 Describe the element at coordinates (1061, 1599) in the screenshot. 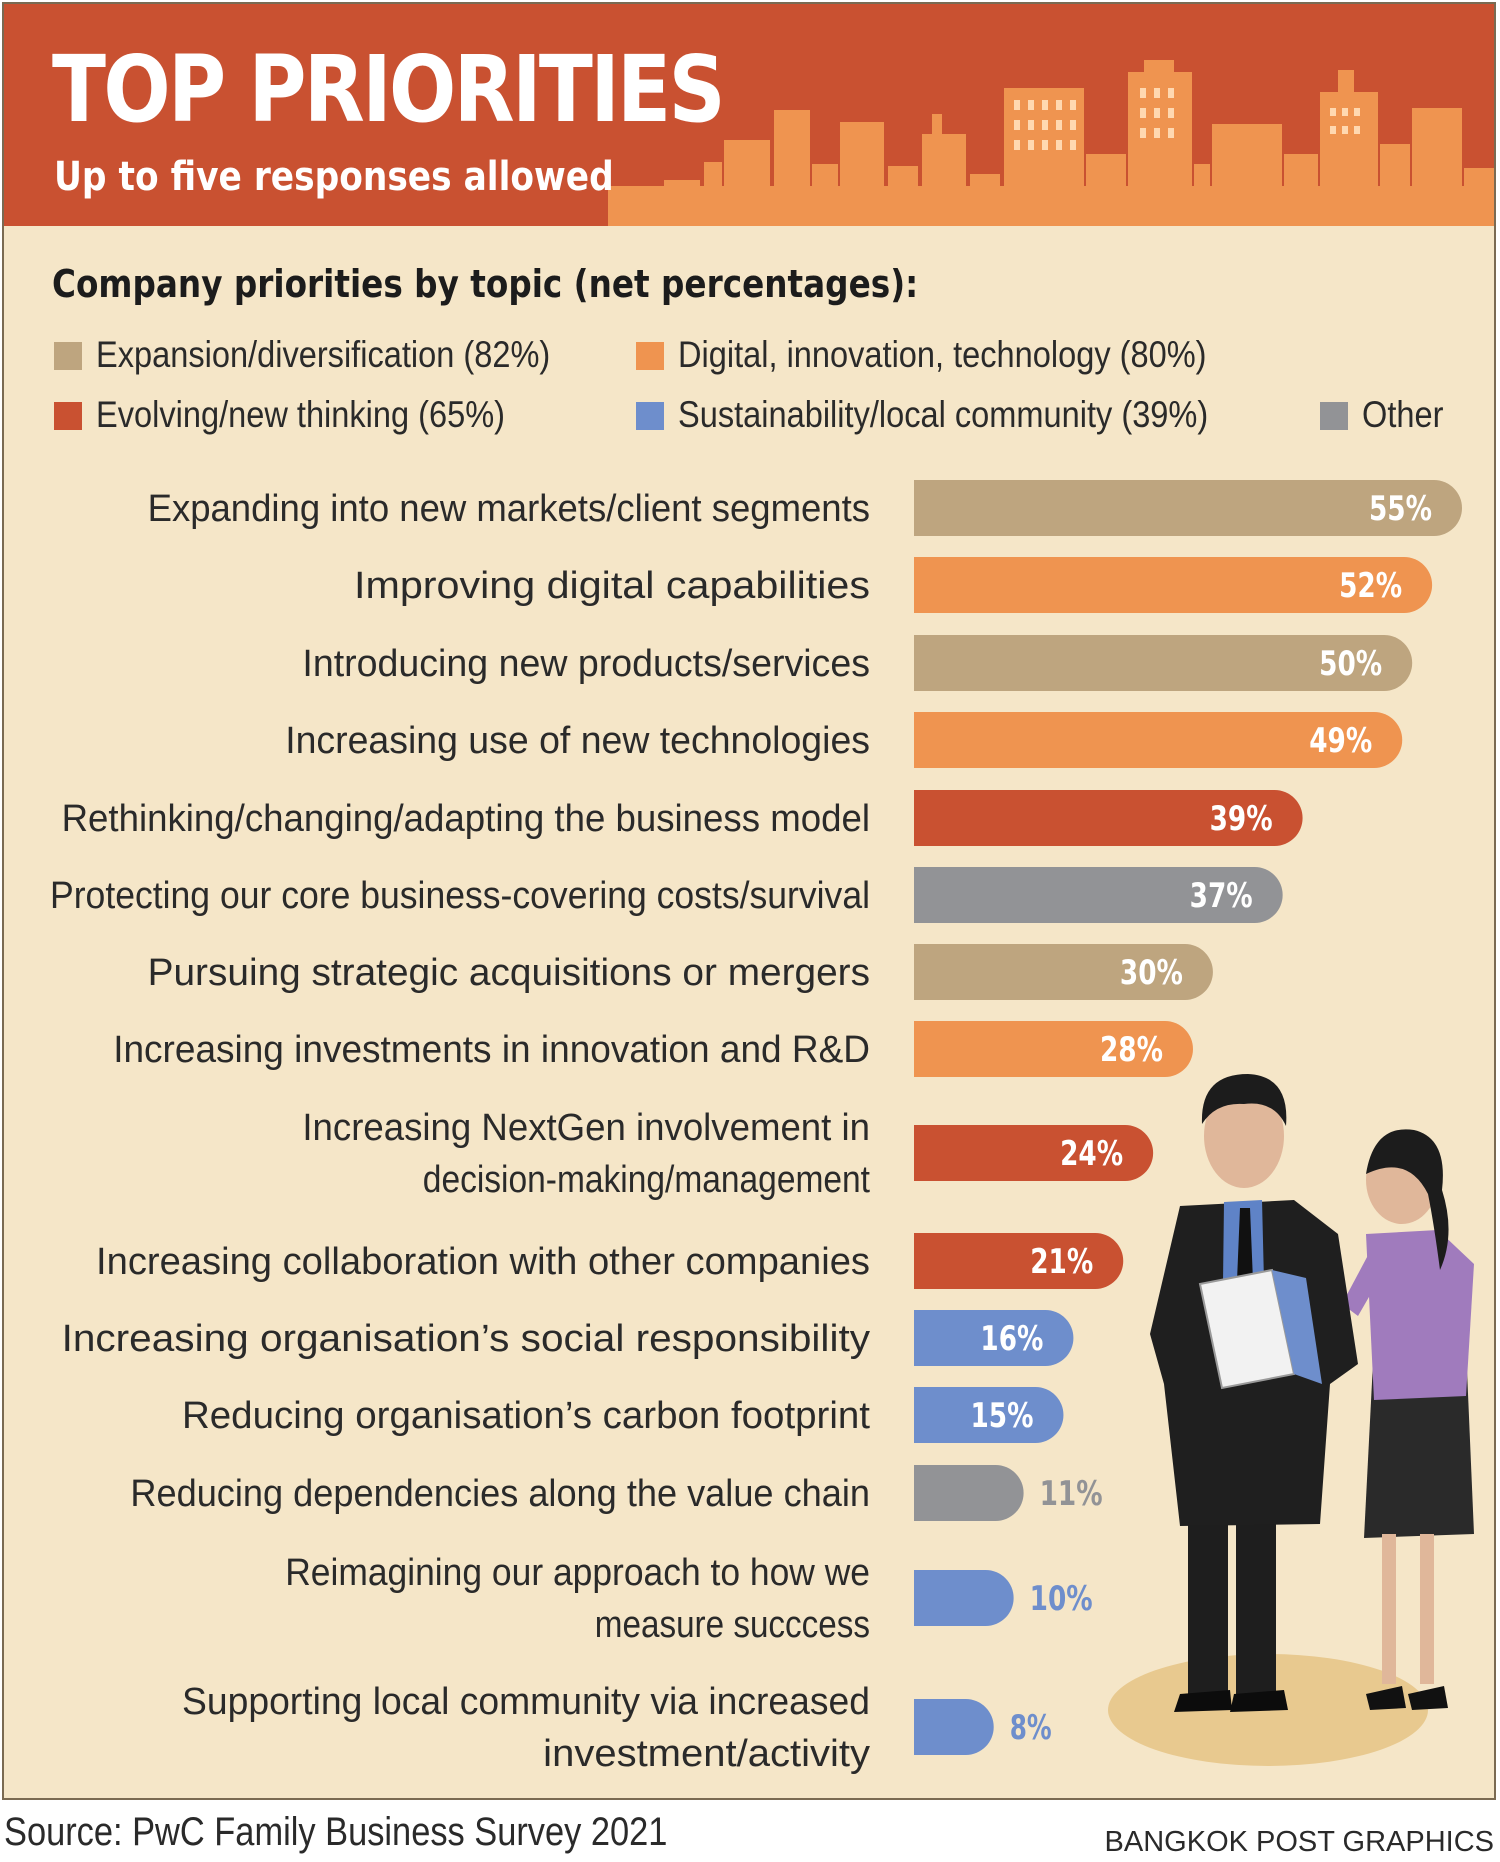

I see `value-label: 10%` at that location.